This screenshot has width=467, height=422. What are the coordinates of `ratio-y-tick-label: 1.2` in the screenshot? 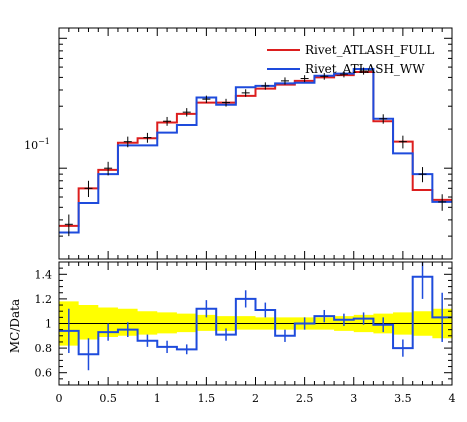 It's located at (44, 299).